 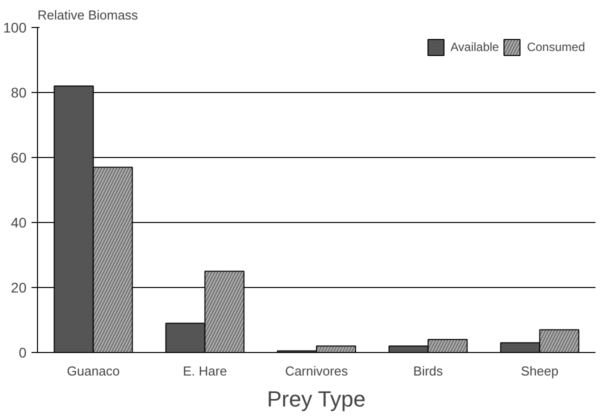 I want to click on legend-label: Available, so click(x=474, y=47).